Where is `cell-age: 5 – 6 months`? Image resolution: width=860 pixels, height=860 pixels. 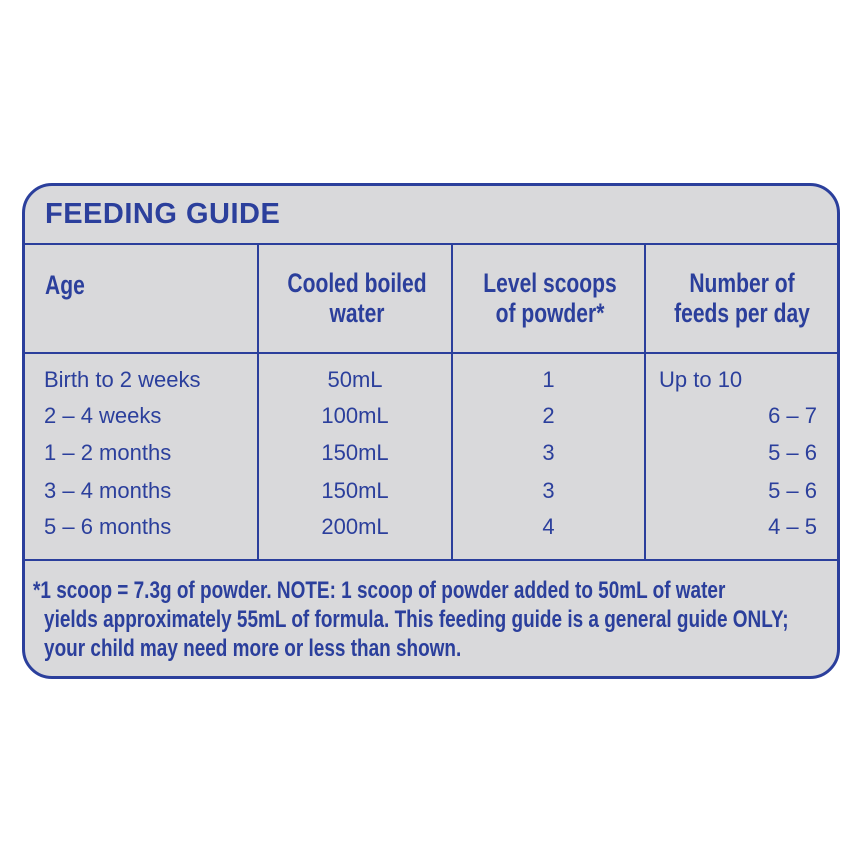
cell-age: 5 – 6 months is located at coordinates (108, 526).